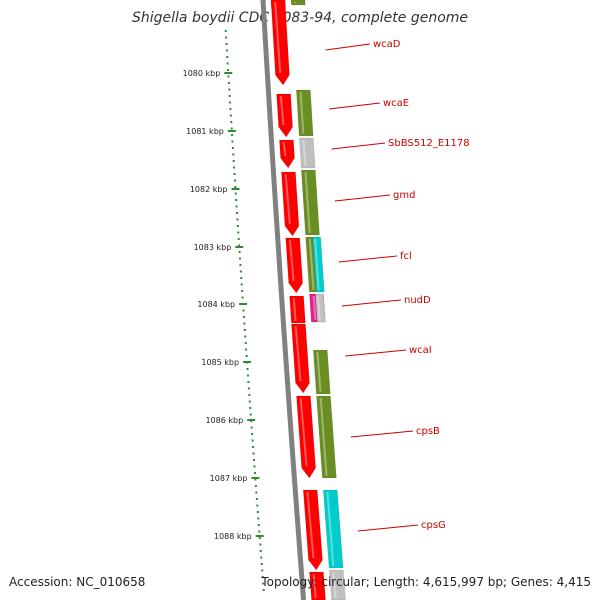 The height and width of the screenshot is (600, 600). I want to click on kbp-label: 1080 kbp, so click(202, 73).